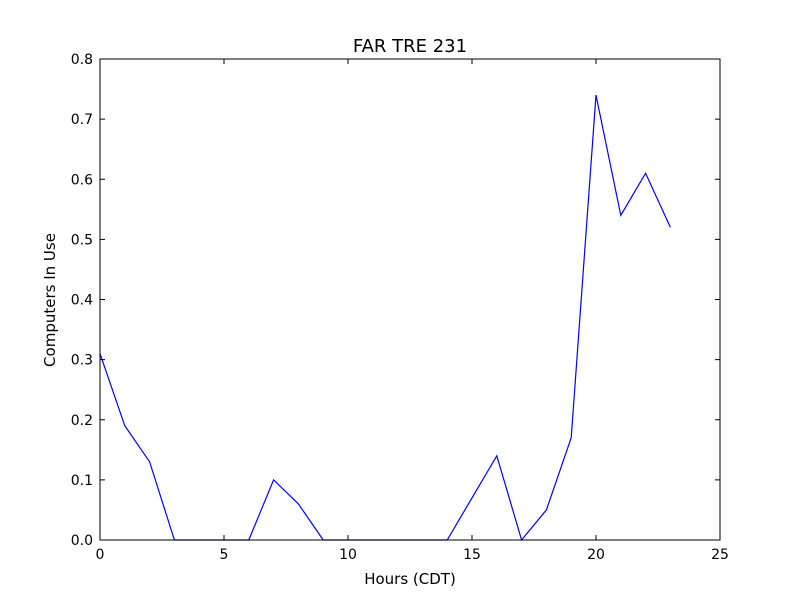  Describe the element at coordinates (82, 541) in the screenshot. I see `y-tick-label: 0.0` at that location.